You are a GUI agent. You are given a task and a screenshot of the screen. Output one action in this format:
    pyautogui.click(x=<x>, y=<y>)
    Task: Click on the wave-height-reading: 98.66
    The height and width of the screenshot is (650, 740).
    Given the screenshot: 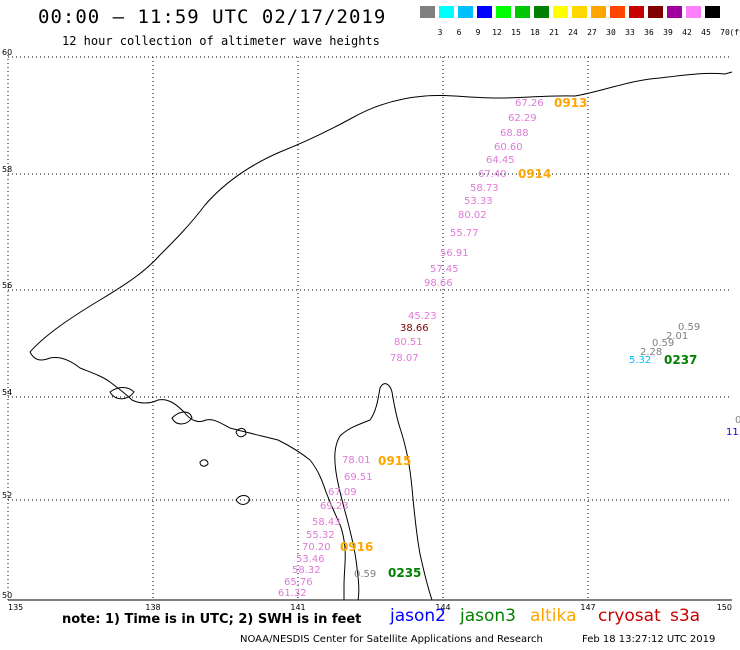 What is the action you would take?
    pyautogui.click(x=438, y=283)
    